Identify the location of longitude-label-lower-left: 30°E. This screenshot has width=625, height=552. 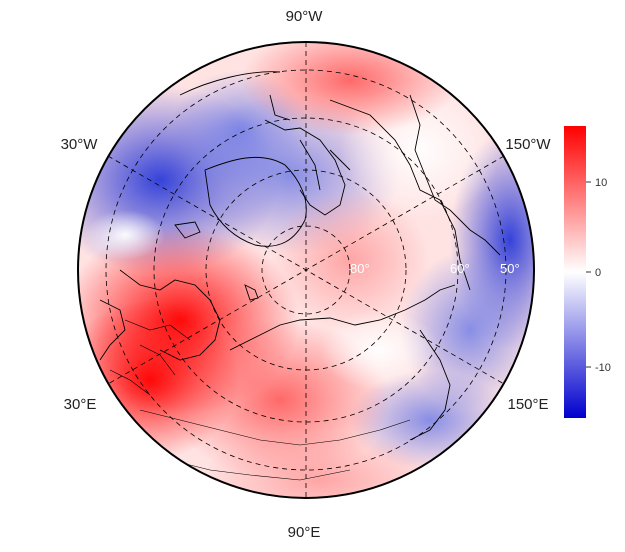
(80, 404).